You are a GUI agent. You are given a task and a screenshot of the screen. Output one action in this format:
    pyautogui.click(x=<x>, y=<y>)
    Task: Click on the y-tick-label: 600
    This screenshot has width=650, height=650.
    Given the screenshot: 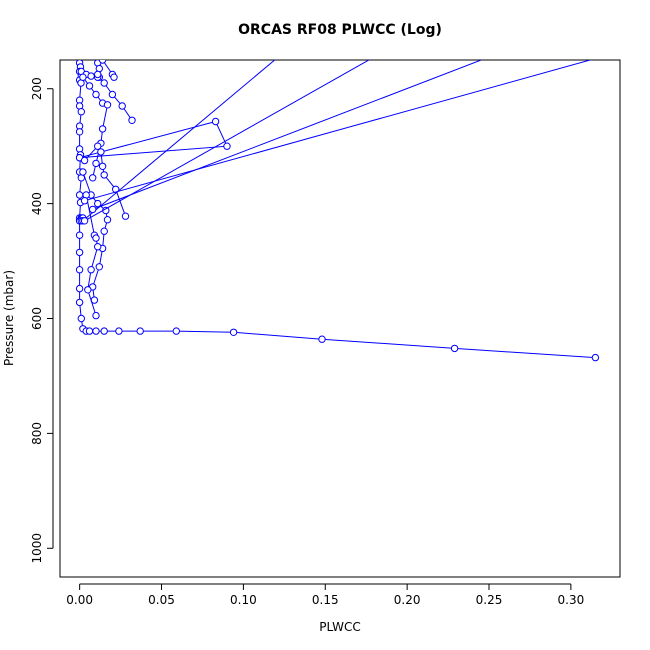 What is the action you would take?
    pyautogui.click(x=37, y=318)
    